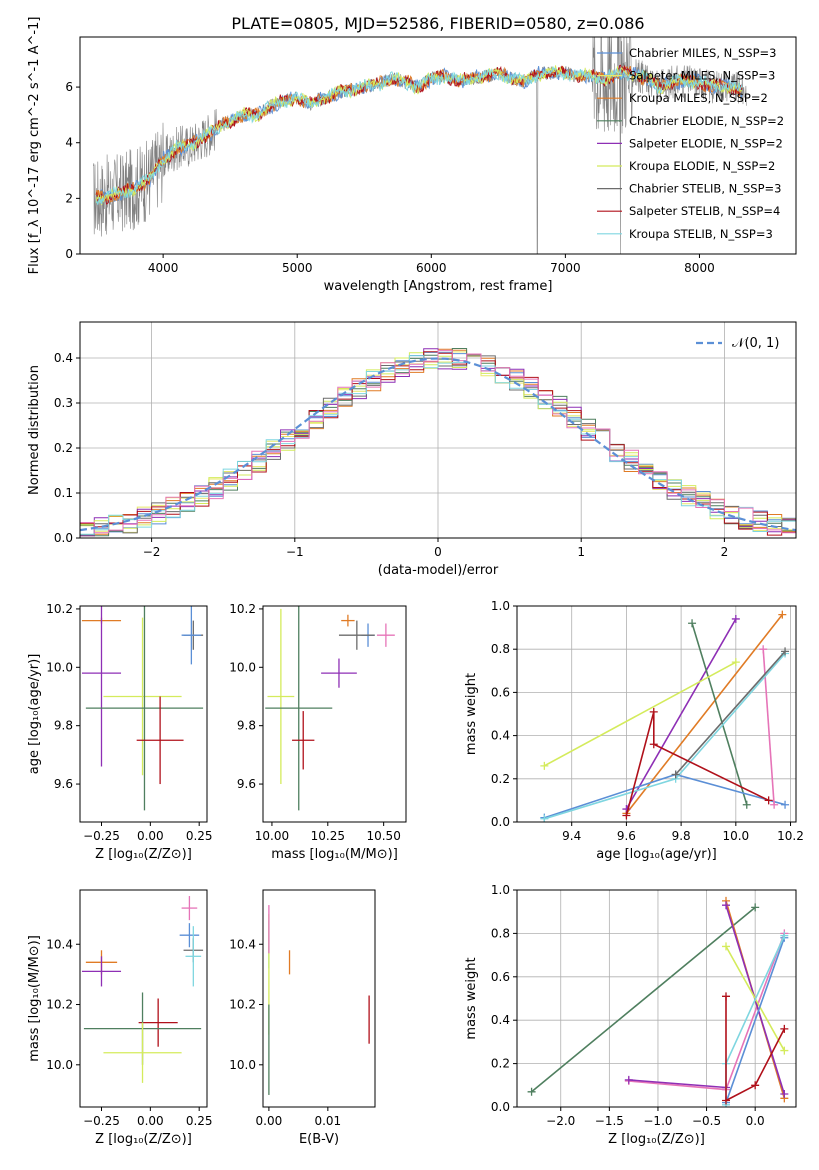 This screenshot has width=819, height=1170. Describe the element at coordinates (704, 211) in the screenshot. I see `legend-label: Salpeter STELIB, N_SSP=4` at that location.